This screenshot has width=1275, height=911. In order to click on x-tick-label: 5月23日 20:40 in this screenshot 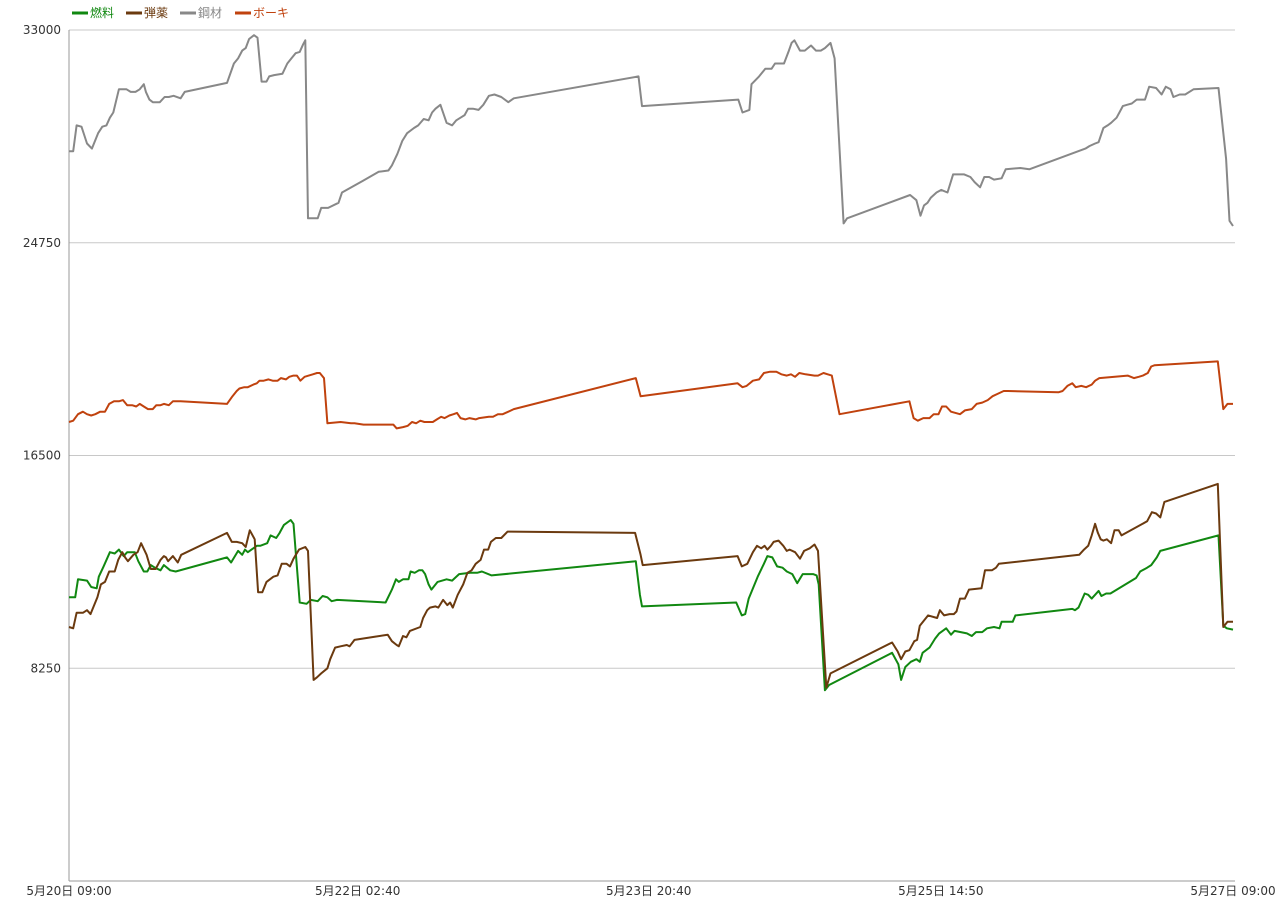, I will do `click(648, 891)`.